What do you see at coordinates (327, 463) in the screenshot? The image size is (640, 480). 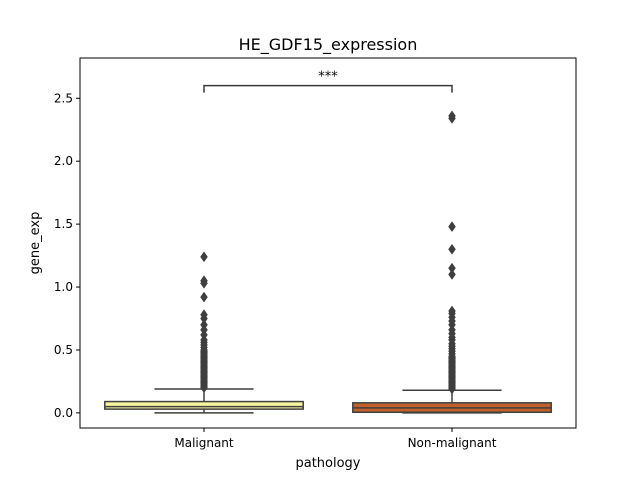 I see `x-axis-label: pathology` at bounding box center [327, 463].